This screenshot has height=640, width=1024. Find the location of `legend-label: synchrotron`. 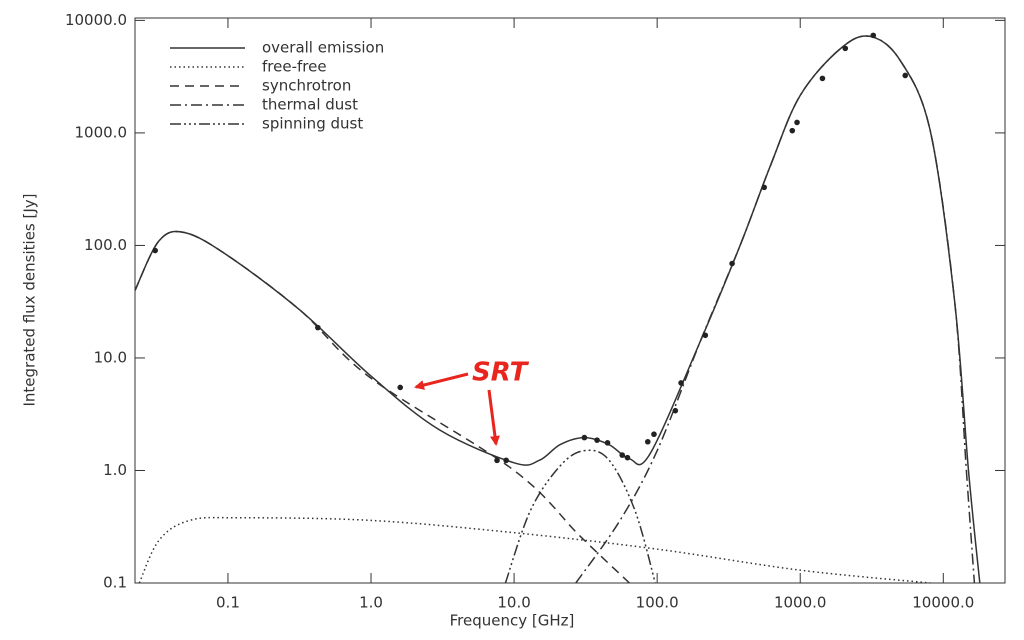

legend-label: synchrotron is located at coordinates (306, 86).